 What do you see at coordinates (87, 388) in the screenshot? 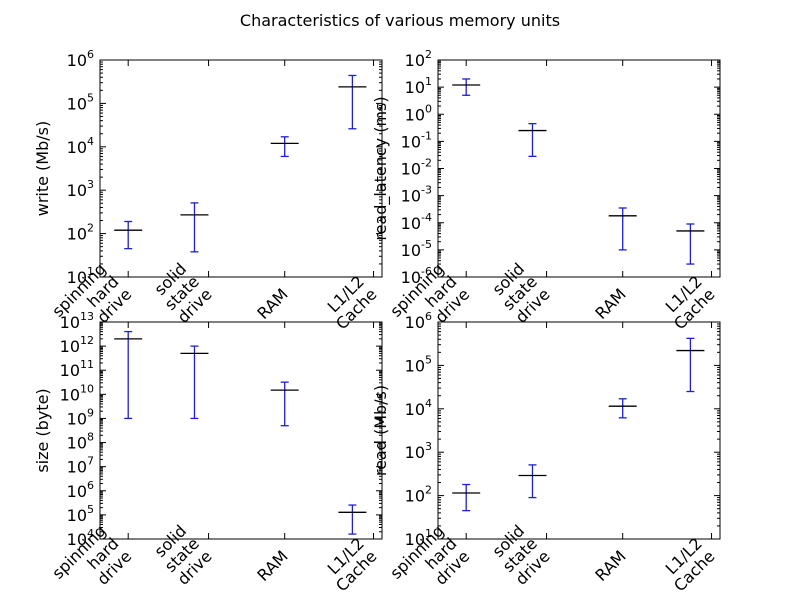
I see `y-tick-exponent: 10` at bounding box center [87, 388].